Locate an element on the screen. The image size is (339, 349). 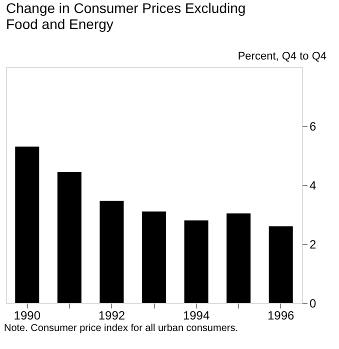
y-tick-label: 0 is located at coordinates (313, 303).